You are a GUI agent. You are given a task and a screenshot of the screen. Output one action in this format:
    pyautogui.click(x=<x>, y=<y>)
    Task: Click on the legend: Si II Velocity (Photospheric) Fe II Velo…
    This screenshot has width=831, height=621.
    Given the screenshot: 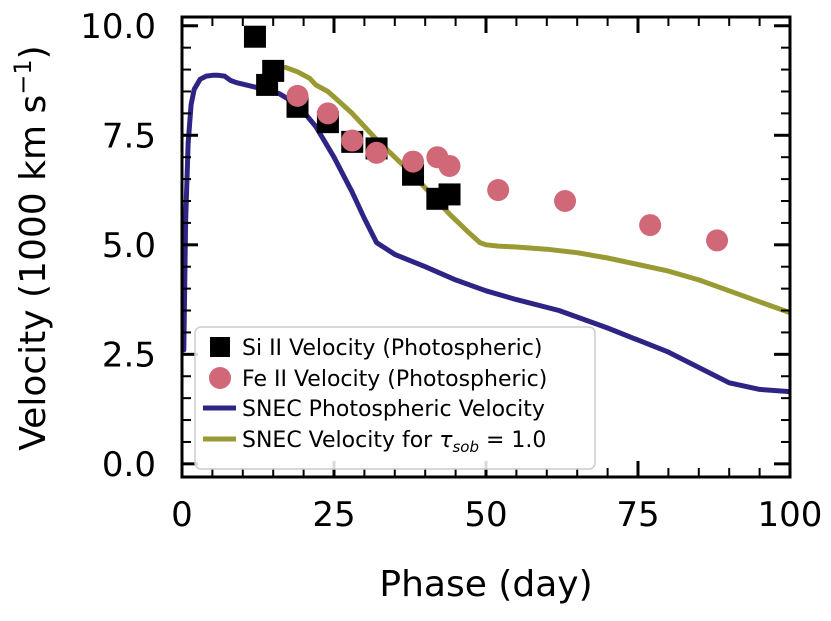 What is the action you would take?
    pyautogui.click(x=395, y=398)
    